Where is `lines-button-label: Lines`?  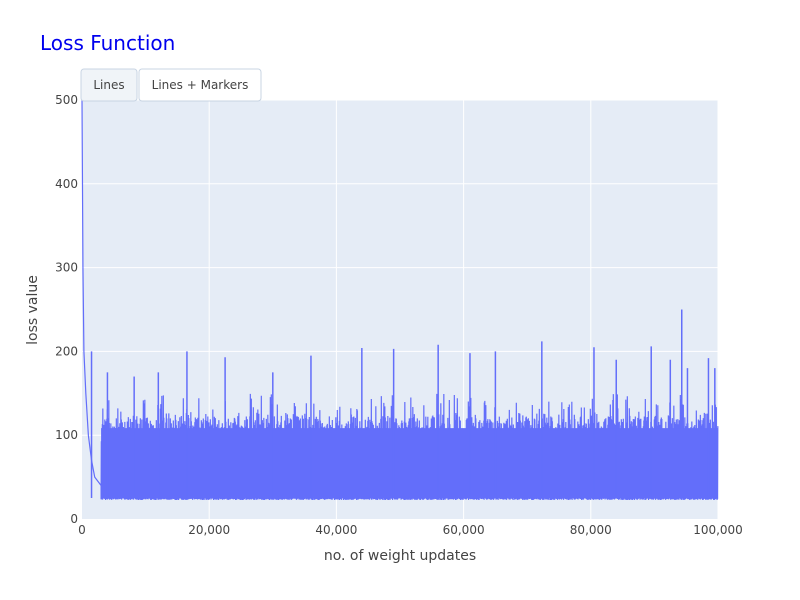
lines-button-label: Lines is located at coordinates (108, 85).